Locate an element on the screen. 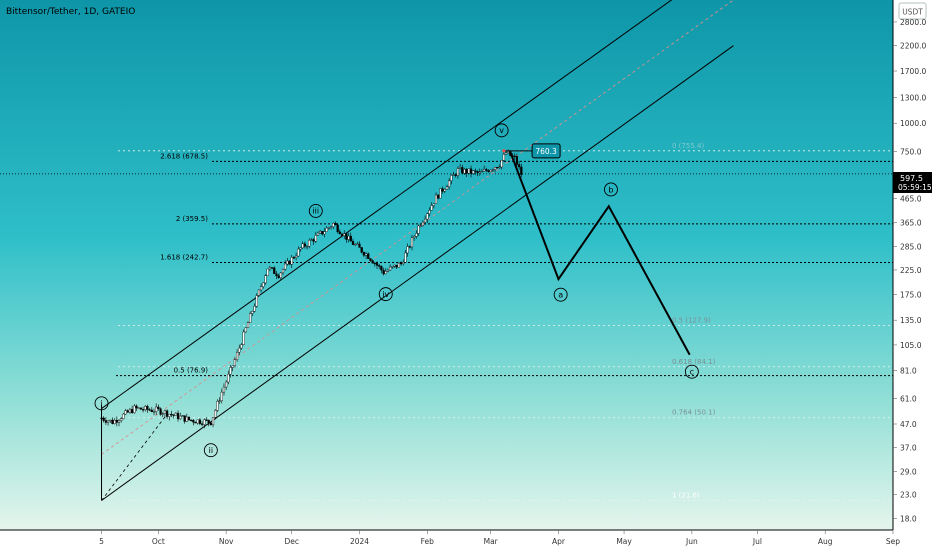 This screenshot has height=554, width=932. y-tick-label: 365.0 is located at coordinates (911, 222).